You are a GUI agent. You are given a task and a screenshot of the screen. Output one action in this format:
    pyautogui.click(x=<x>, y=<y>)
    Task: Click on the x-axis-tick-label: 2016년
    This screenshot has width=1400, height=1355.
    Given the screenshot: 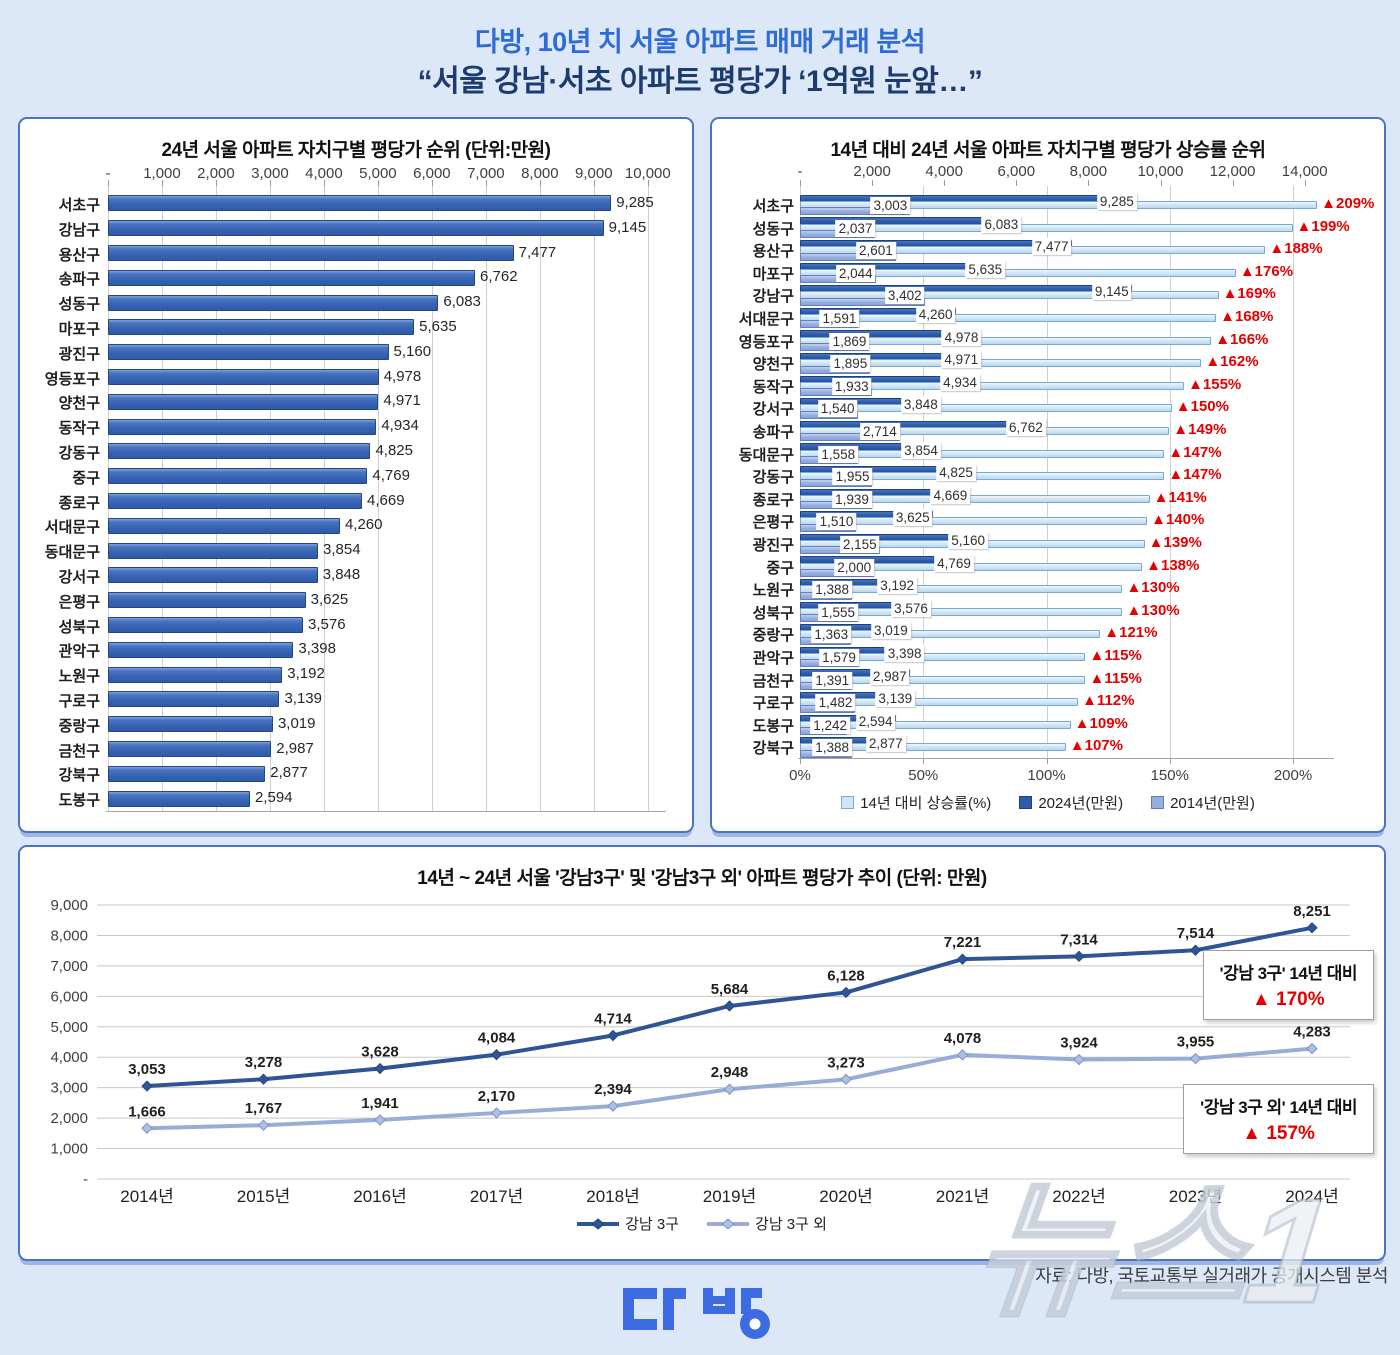 What is the action you would take?
    pyautogui.click(x=379, y=1196)
    